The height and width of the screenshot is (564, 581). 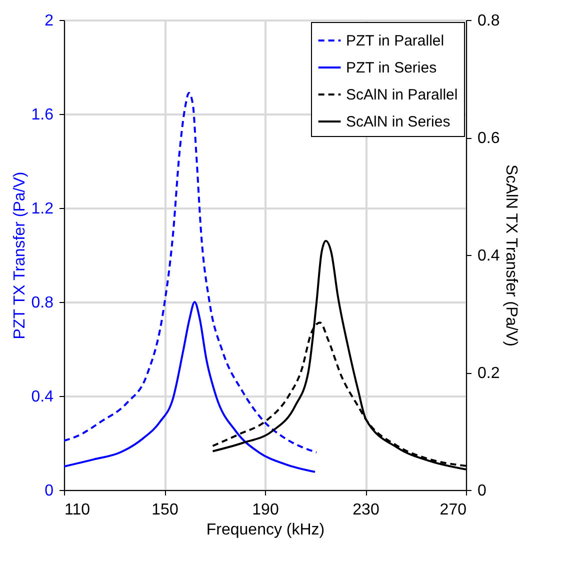 What do you see at coordinates (395, 41) in the screenshot?
I see `legend-label: PZT in Parallel` at bounding box center [395, 41].